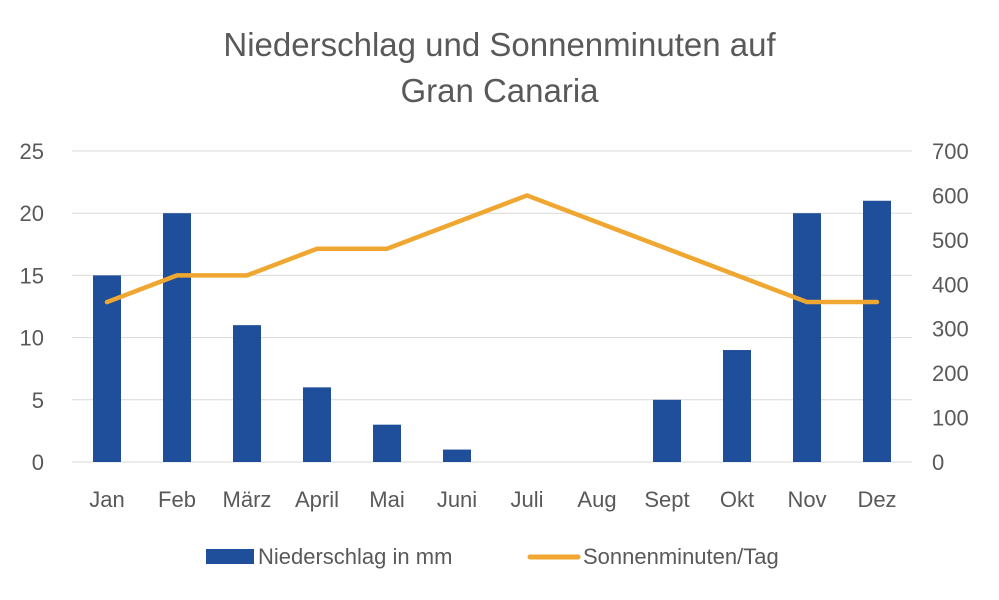  What do you see at coordinates (938, 462) in the screenshot?
I see `y-right-tick-label: 0` at bounding box center [938, 462].